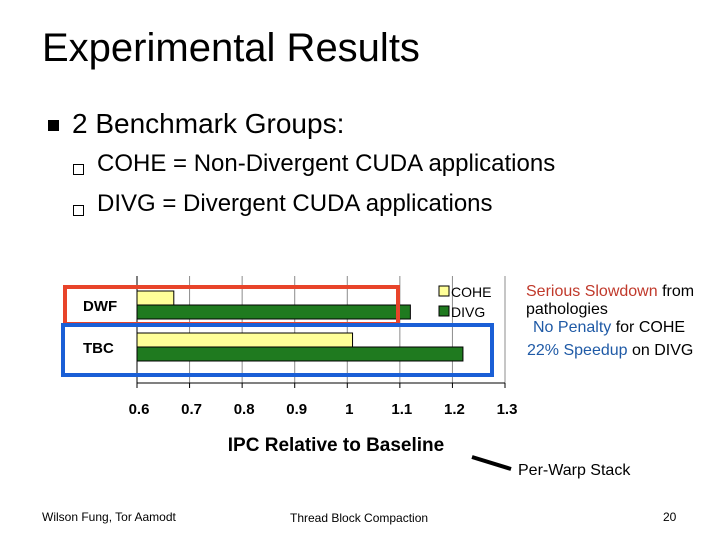 Image resolution: width=720 pixels, height=540 pixels. Describe the element at coordinates (231, 48) in the screenshot. I see `slide-title: Experimental Results` at that location.